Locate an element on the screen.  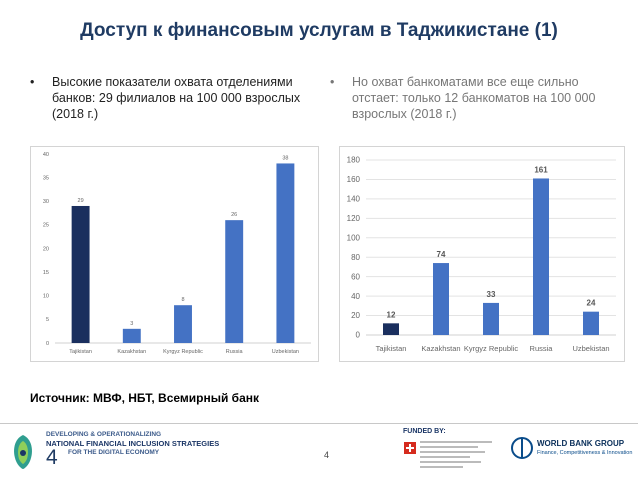
y-tick-label: 10 is located at coordinates (46, 297).